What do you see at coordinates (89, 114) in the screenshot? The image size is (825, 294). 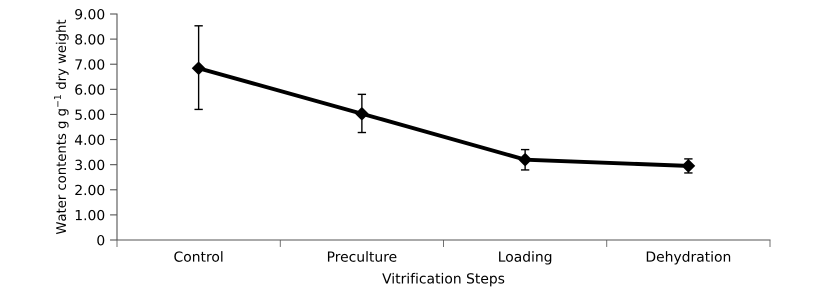 I see `y-tick-label: 5.00` at bounding box center [89, 114].